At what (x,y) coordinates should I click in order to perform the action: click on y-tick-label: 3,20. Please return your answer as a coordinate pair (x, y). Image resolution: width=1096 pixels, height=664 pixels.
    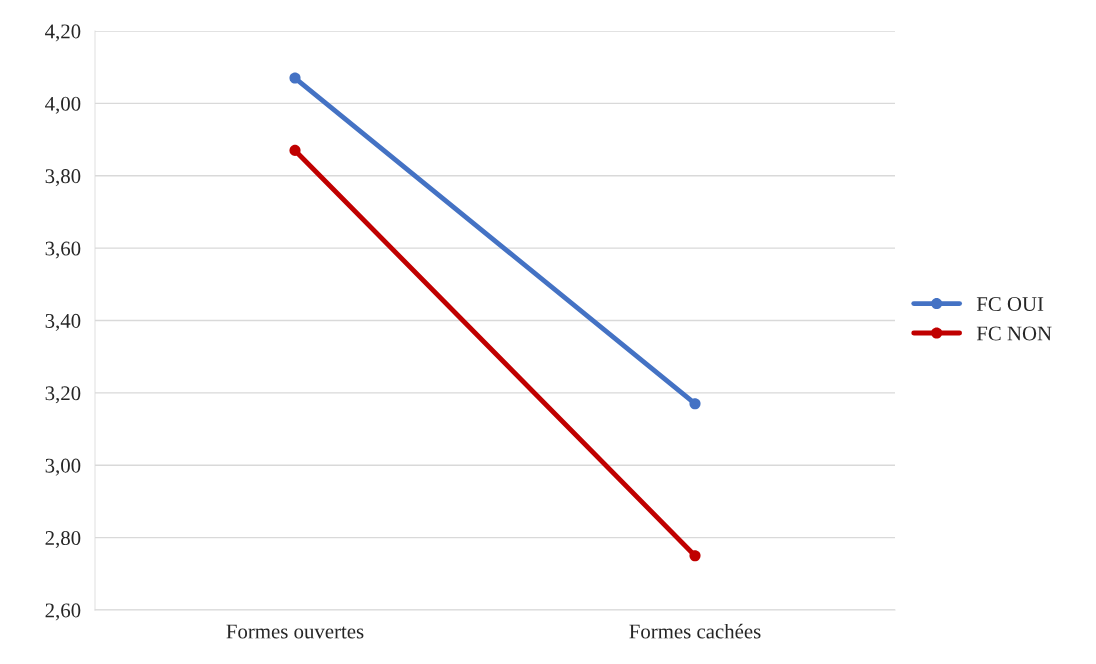
    Looking at the image, I should click on (63, 395).